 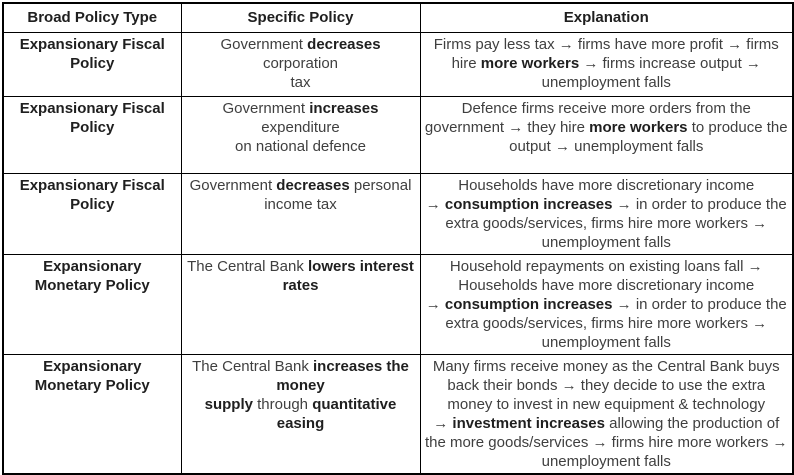 What do you see at coordinates (300, 64) in the screenshot?
I see `specific-policy-cell: Government decreases corporation tax` at bounding box center [300, 64].